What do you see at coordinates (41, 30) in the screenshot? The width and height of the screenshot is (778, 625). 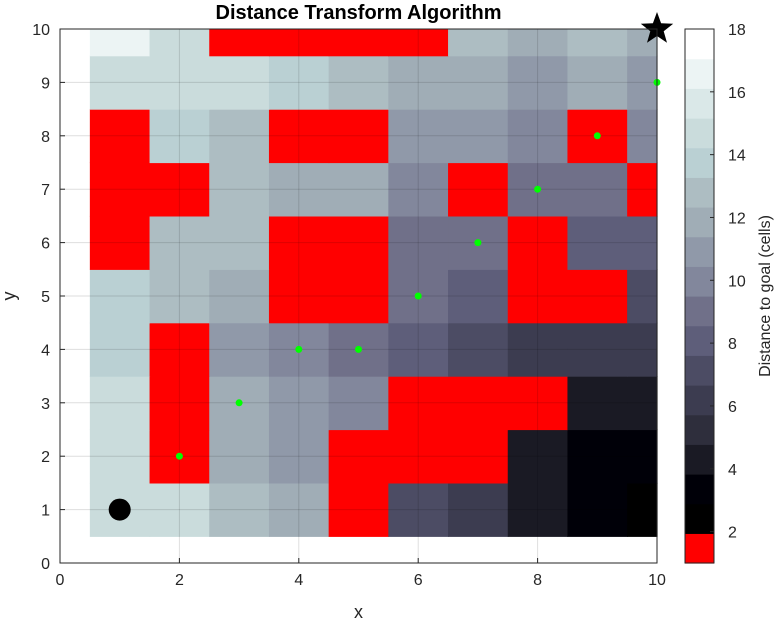 I see `y-tick-label: 10` at bounding box center [41, 30].